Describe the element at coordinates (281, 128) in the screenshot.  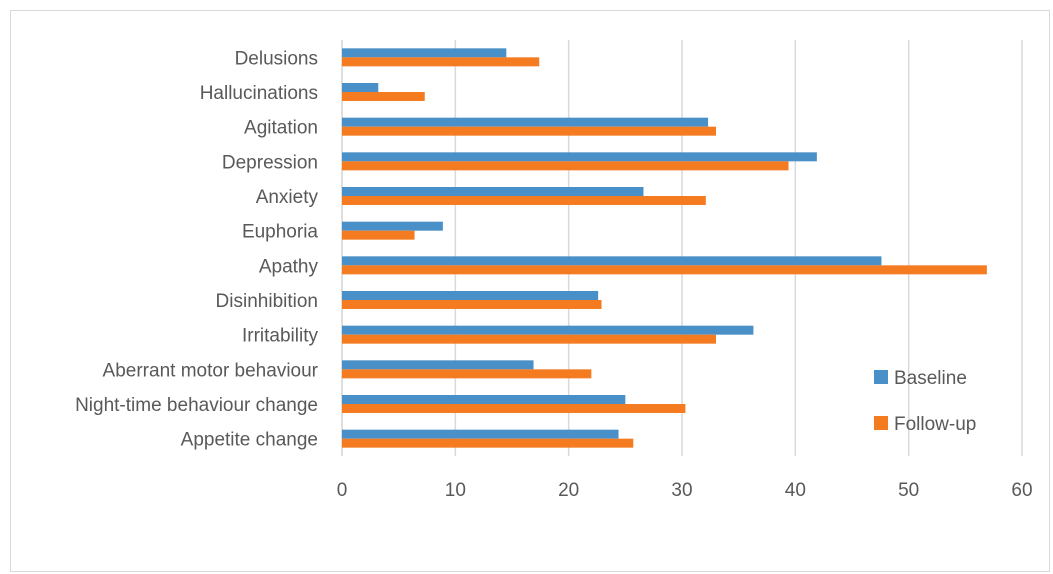
I see `category-label: Agitation` at that location.